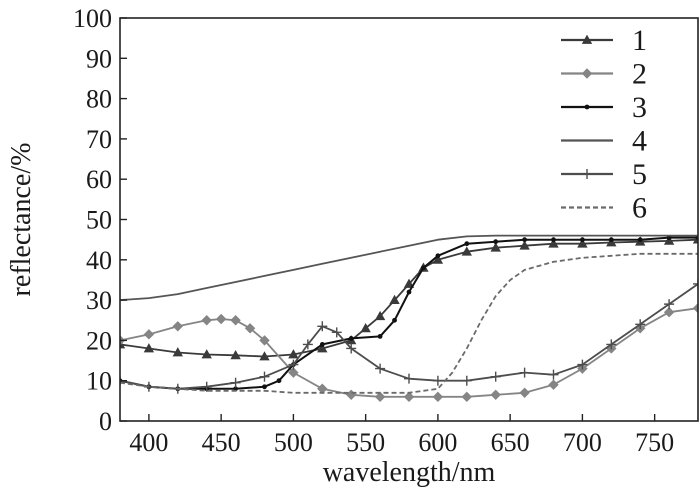  Describe the element at coordinates (654, 442) in the screenshot. I see `x-tick-label: 750` at that location.